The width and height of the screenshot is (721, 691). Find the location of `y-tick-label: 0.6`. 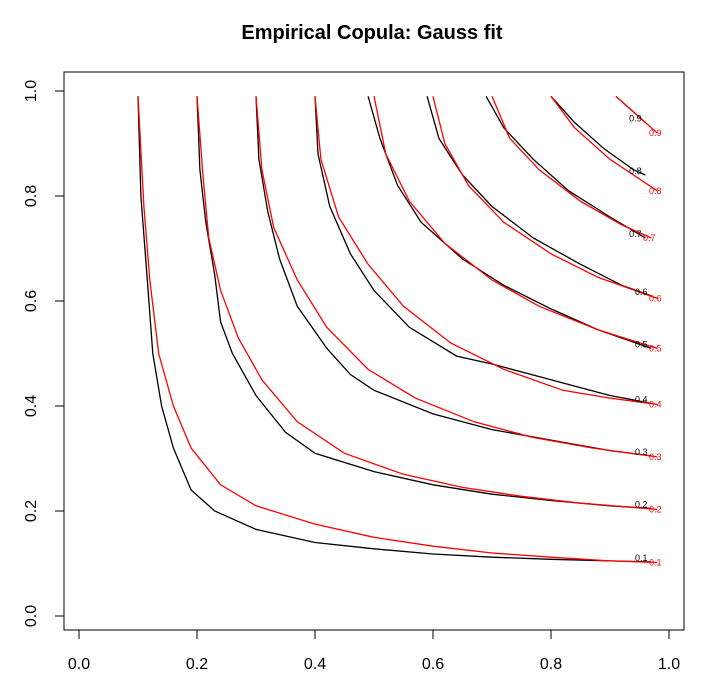

y-tick-label: 0.6 is located at coordinates (31, 301).